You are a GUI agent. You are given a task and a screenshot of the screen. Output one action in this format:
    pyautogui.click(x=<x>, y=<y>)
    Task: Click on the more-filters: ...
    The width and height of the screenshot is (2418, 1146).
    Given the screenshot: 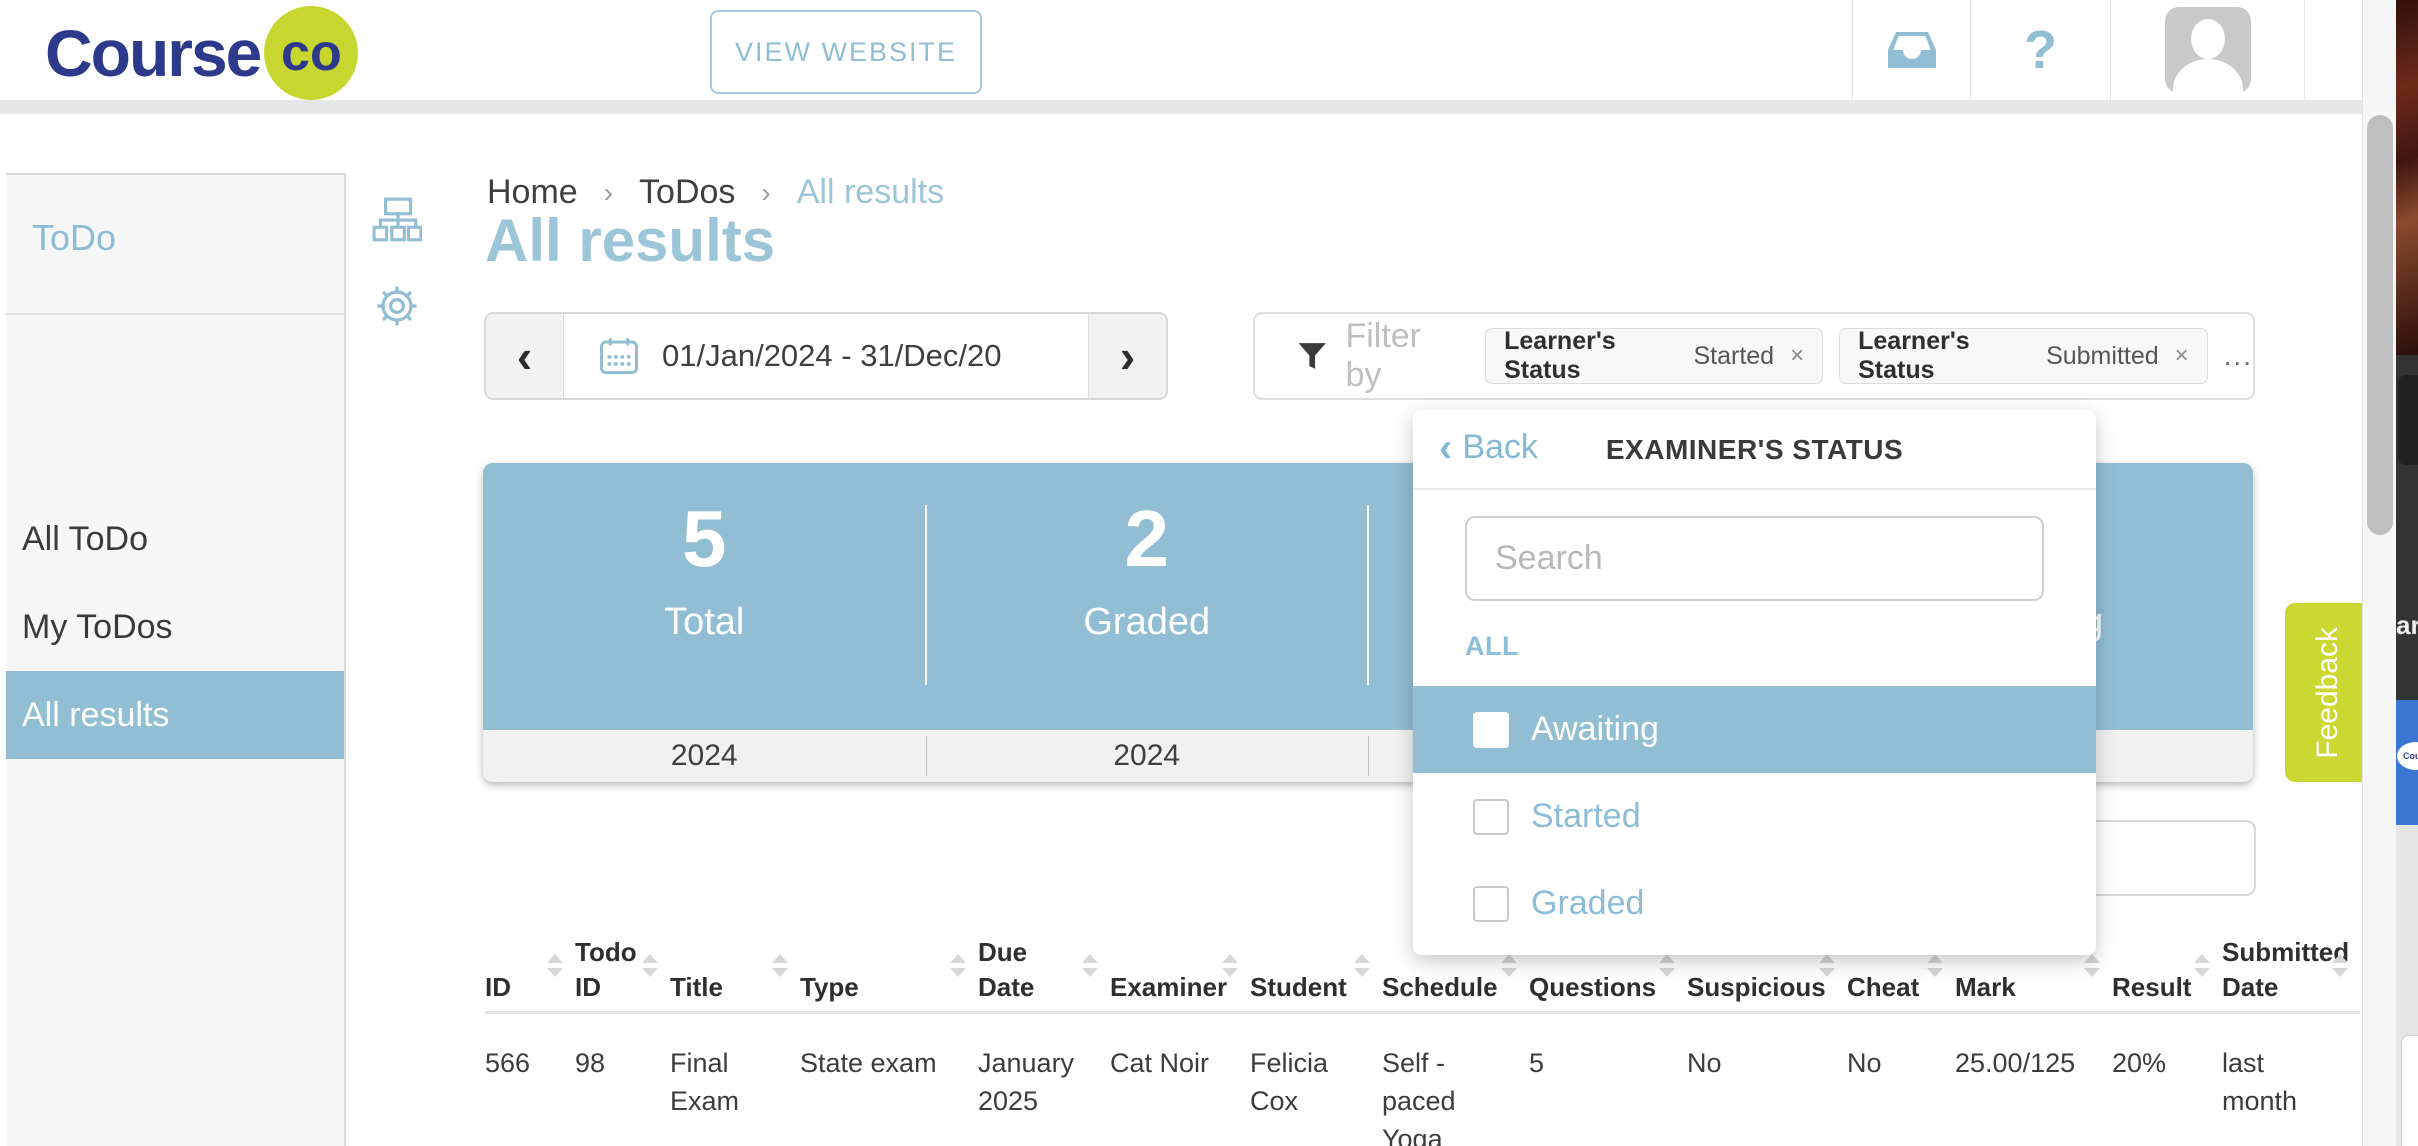 What is the action you would take?
    pyautogui.click(x=2238, y=355)
    